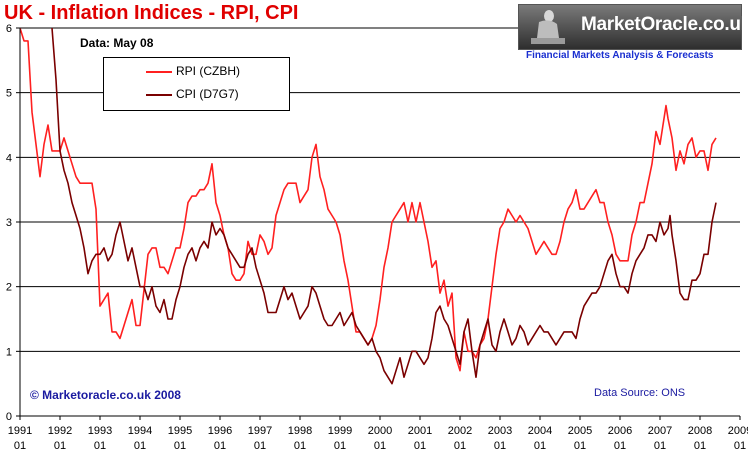 Image resolution: width=748 pixels, height=455 pixels. What do you see at coordinates (180, 431) in the screenshot?
I see `x-tick-year-1995: 1995` at bounding box center [180, 431].